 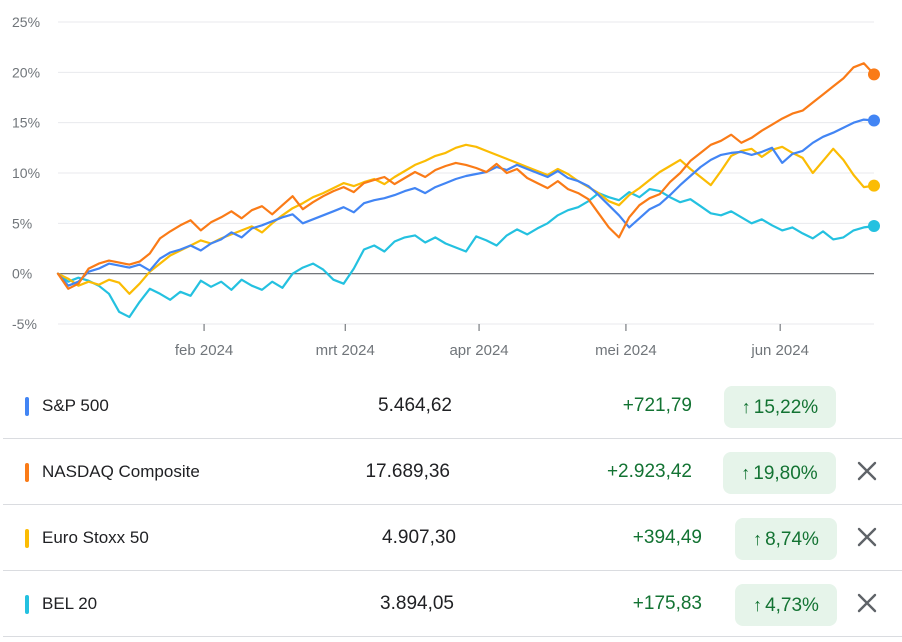 What do you see at coordinates (26, 123) in the screenshot?
I see `y-tick-label: 15%` at bounding box center [26, 123].